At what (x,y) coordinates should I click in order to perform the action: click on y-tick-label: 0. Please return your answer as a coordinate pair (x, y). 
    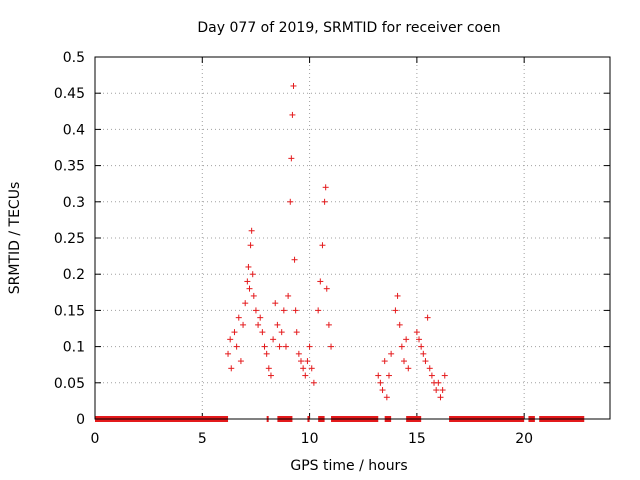
    Looking at the image, I should click on (80, 420).